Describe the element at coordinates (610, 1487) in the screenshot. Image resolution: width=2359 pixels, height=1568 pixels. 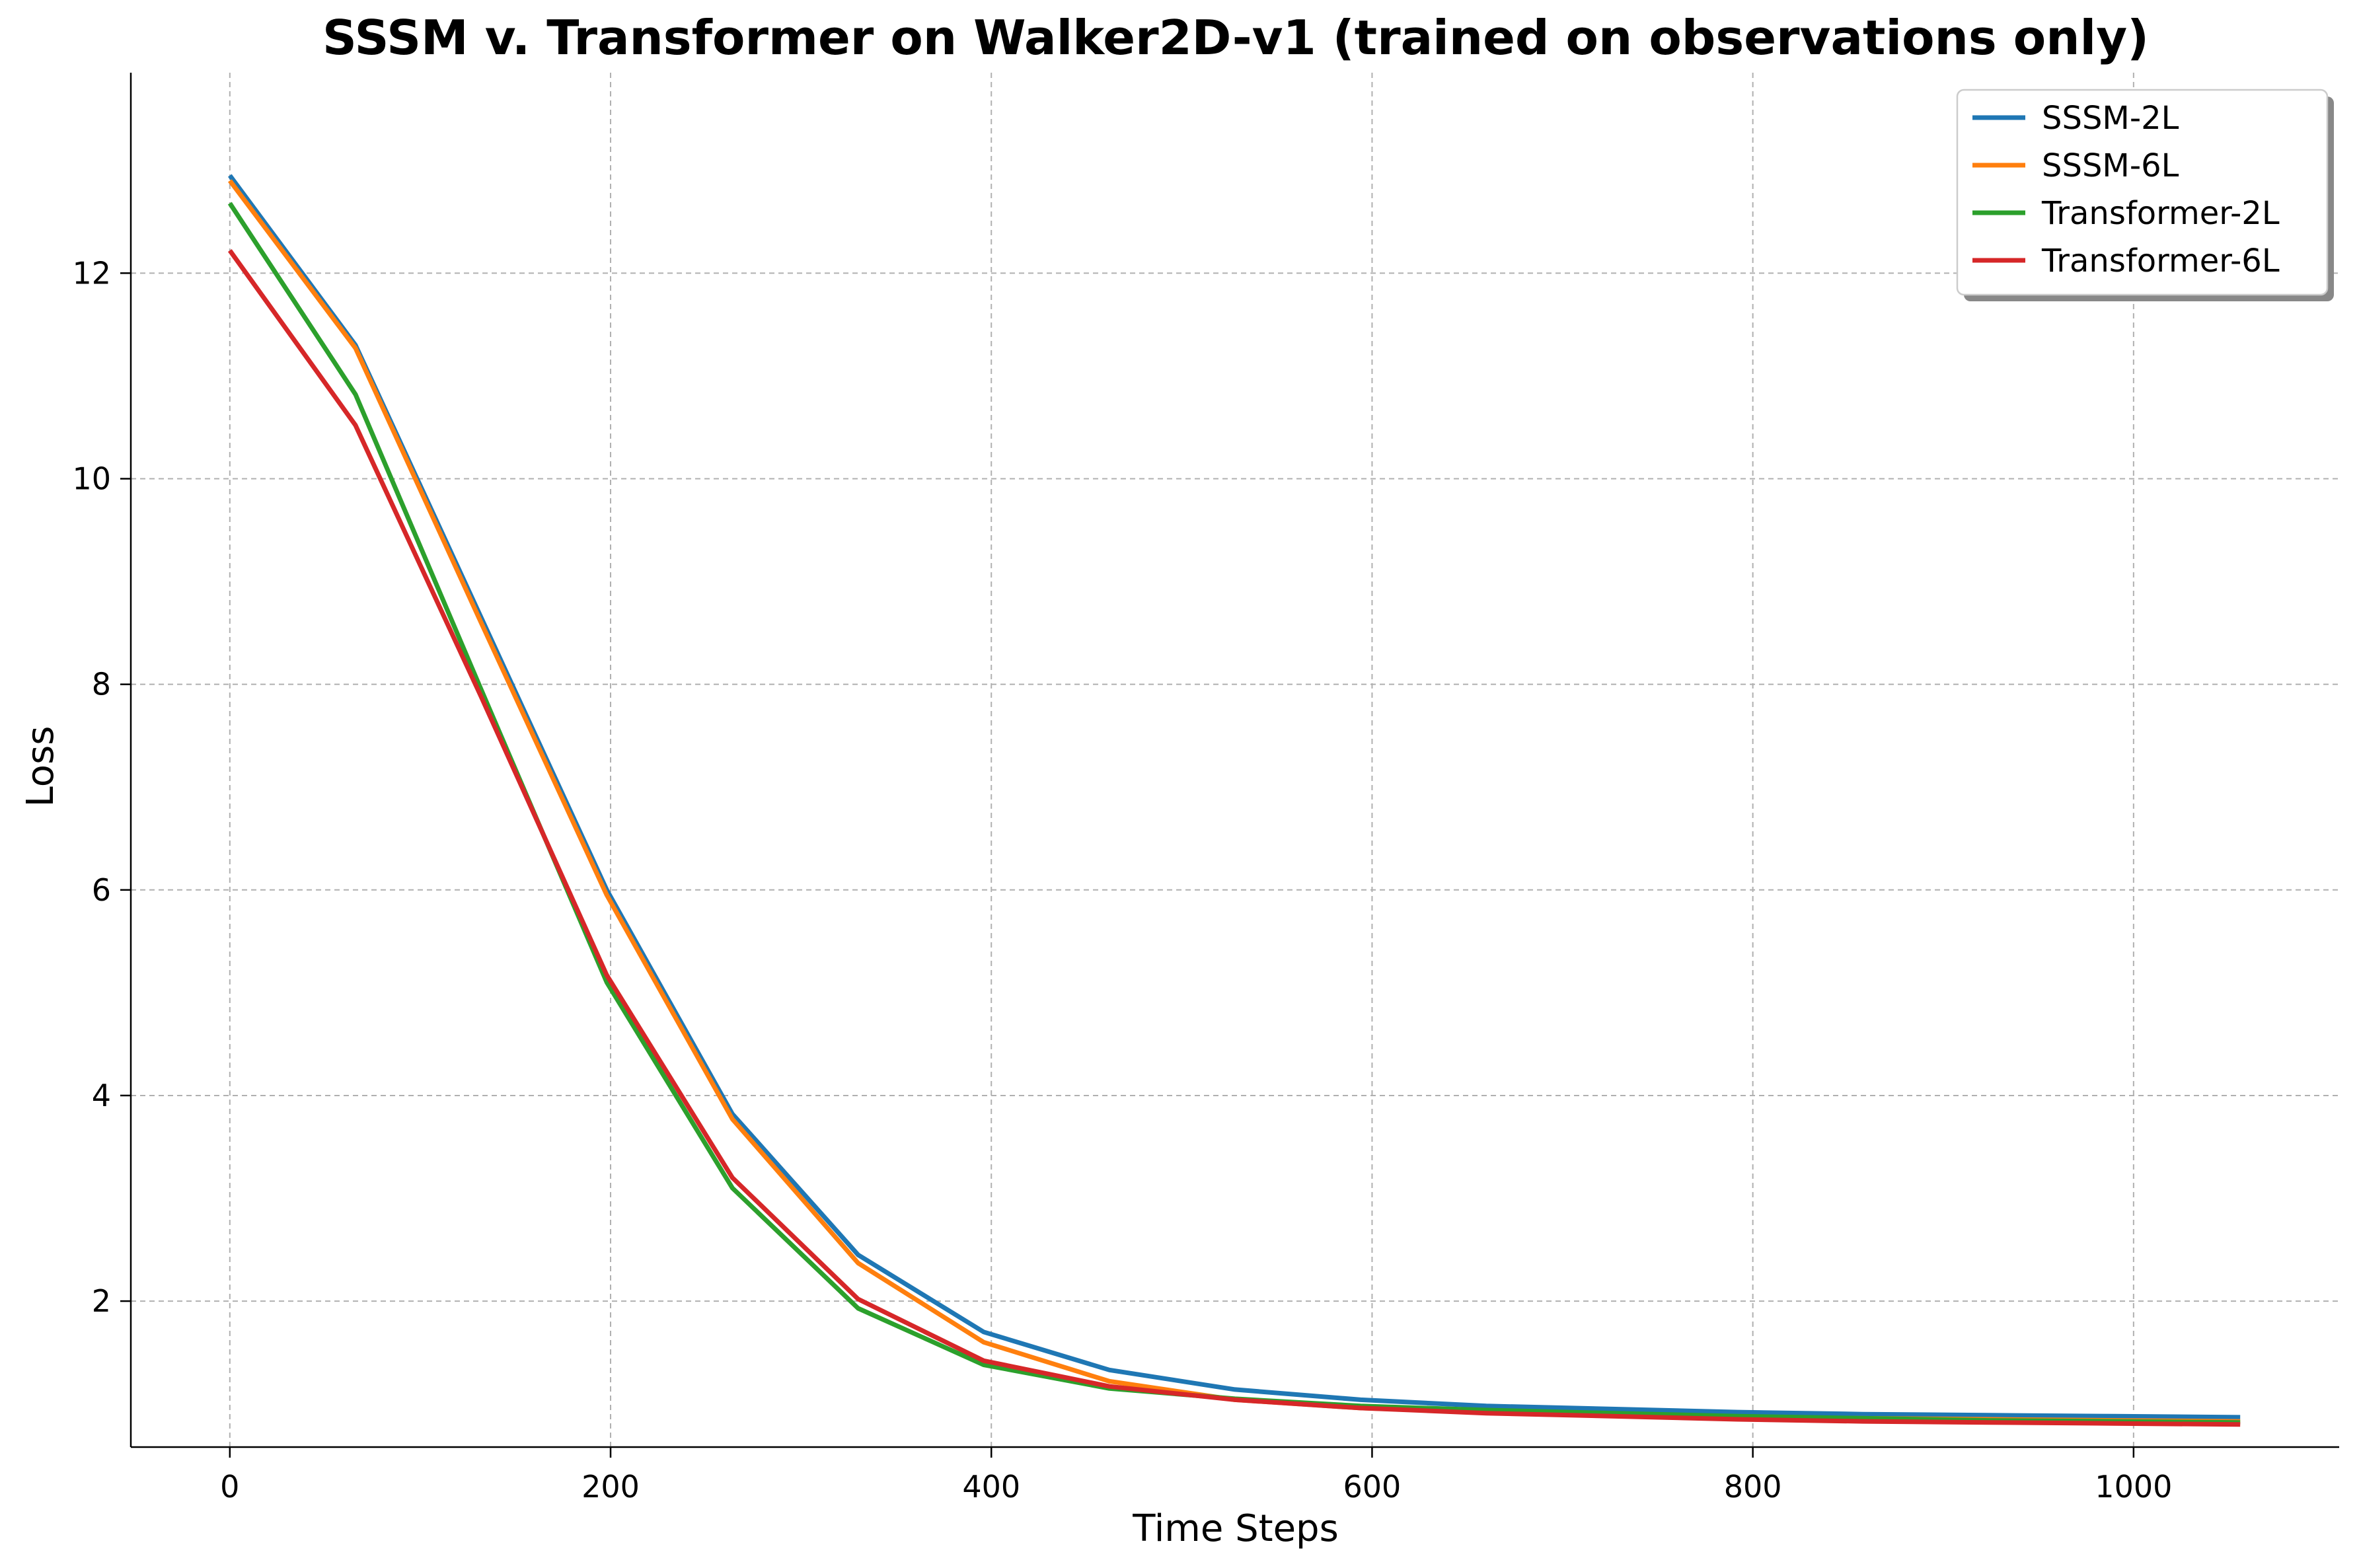
I see `x-tick-label: 200` at that location.